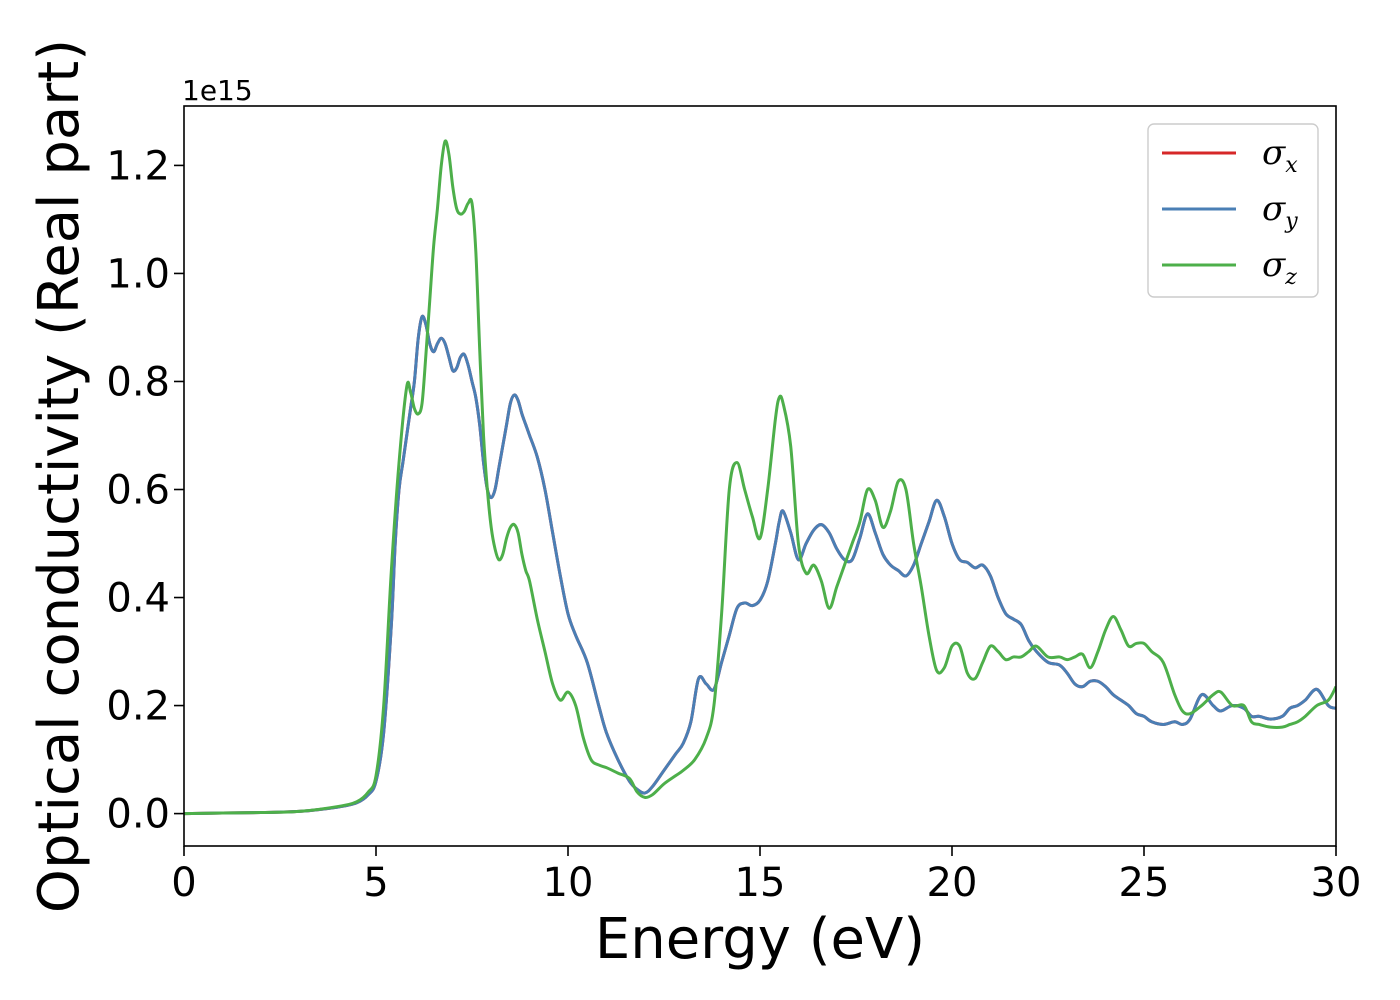 The width and height of the screenshot is (1400, 1000). Describe the element at coordinates (1144, 883) in the screenshot. I see `x-tick-label: 25` at that location.